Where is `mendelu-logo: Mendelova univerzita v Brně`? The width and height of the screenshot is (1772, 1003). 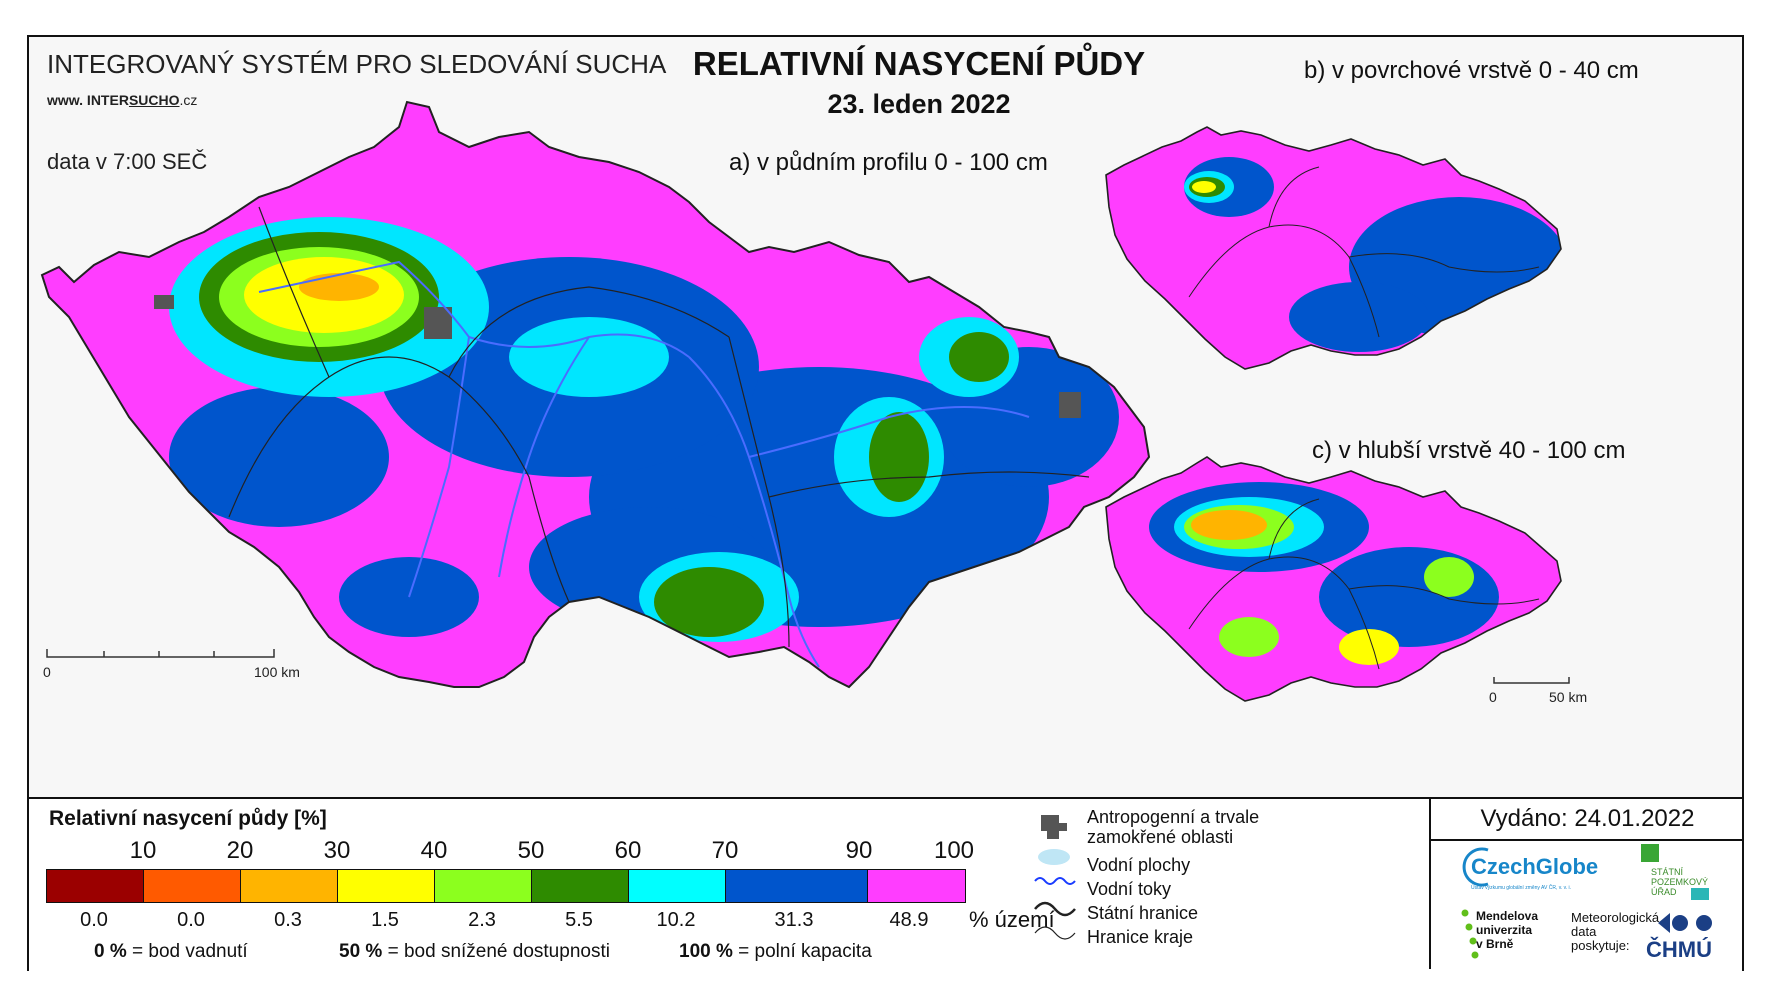
mendelu-logo: Mendelova univerzita v Brně is located at coordinates (1507, 930).